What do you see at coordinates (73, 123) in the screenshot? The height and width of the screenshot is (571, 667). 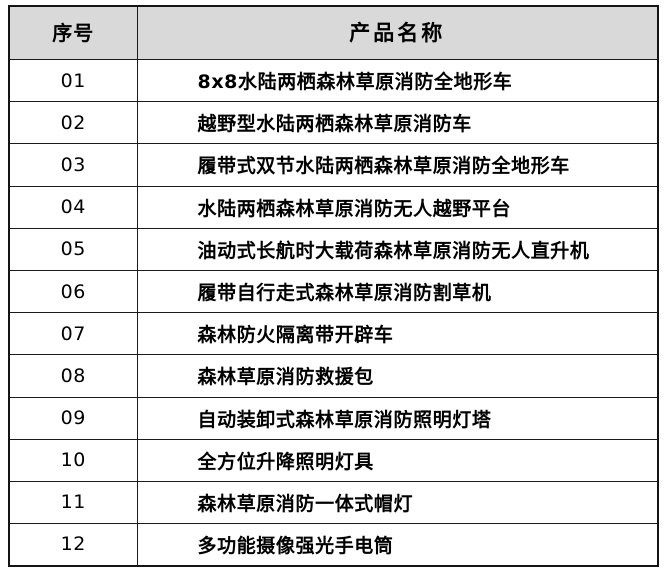 I see `cell-sequence-number: 02` at bounding box center [73, 123].